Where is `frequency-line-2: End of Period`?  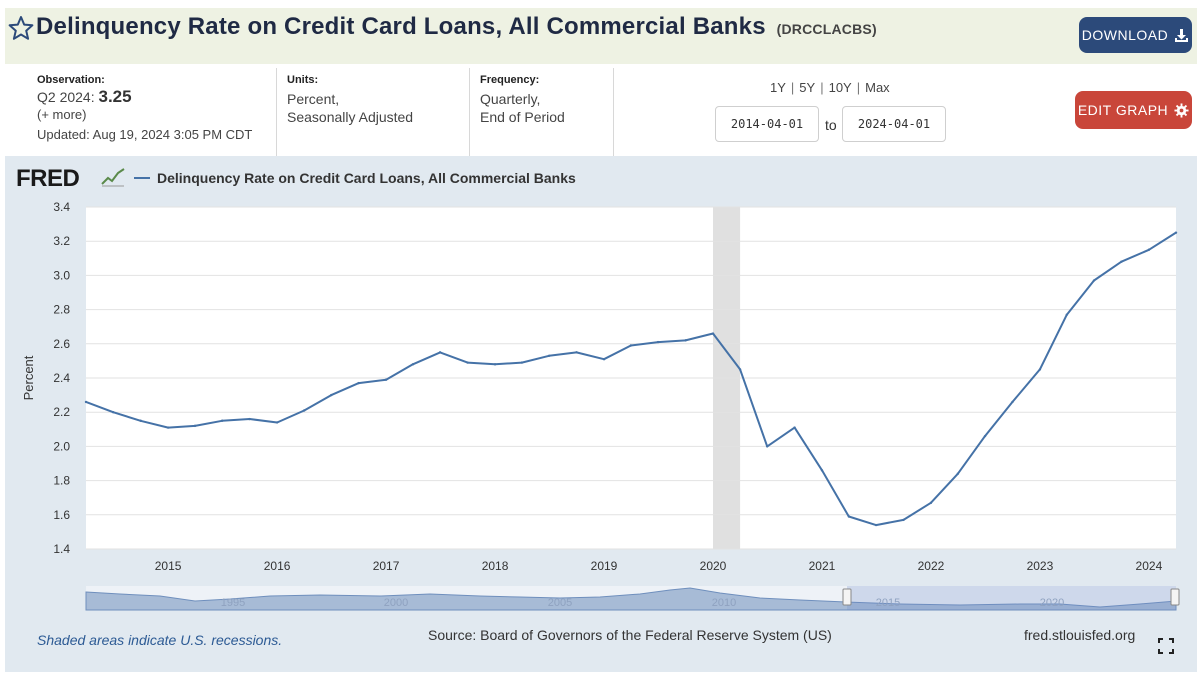 frequency-line-2: End of Period is located at coordinates (522, 117).